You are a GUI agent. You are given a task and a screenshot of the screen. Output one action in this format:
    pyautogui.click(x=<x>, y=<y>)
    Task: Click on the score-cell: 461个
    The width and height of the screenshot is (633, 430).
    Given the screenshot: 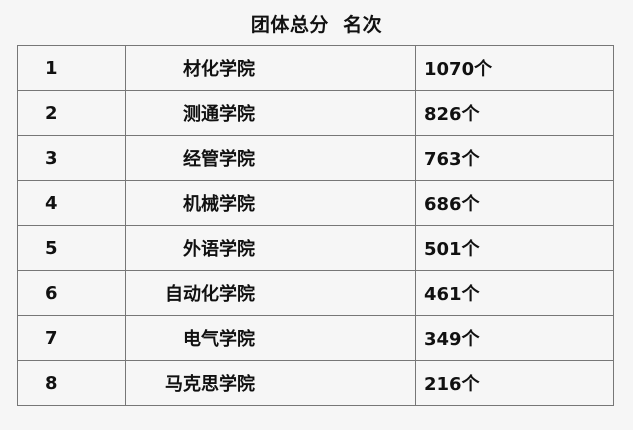 What is the action you would take?
    pyautogui.click(x=514, y=293)
    